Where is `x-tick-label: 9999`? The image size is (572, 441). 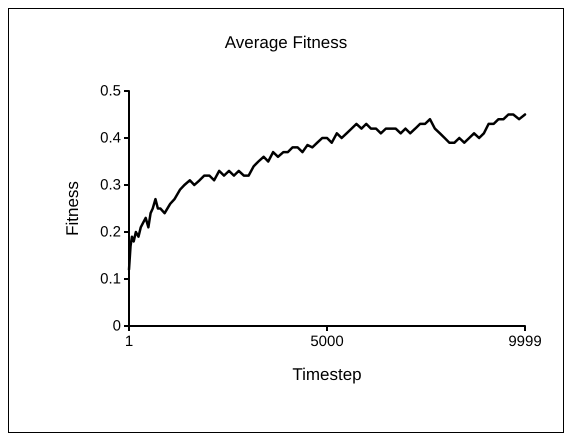 x-tick-label: 9999 is located at coordinates (525, 341).